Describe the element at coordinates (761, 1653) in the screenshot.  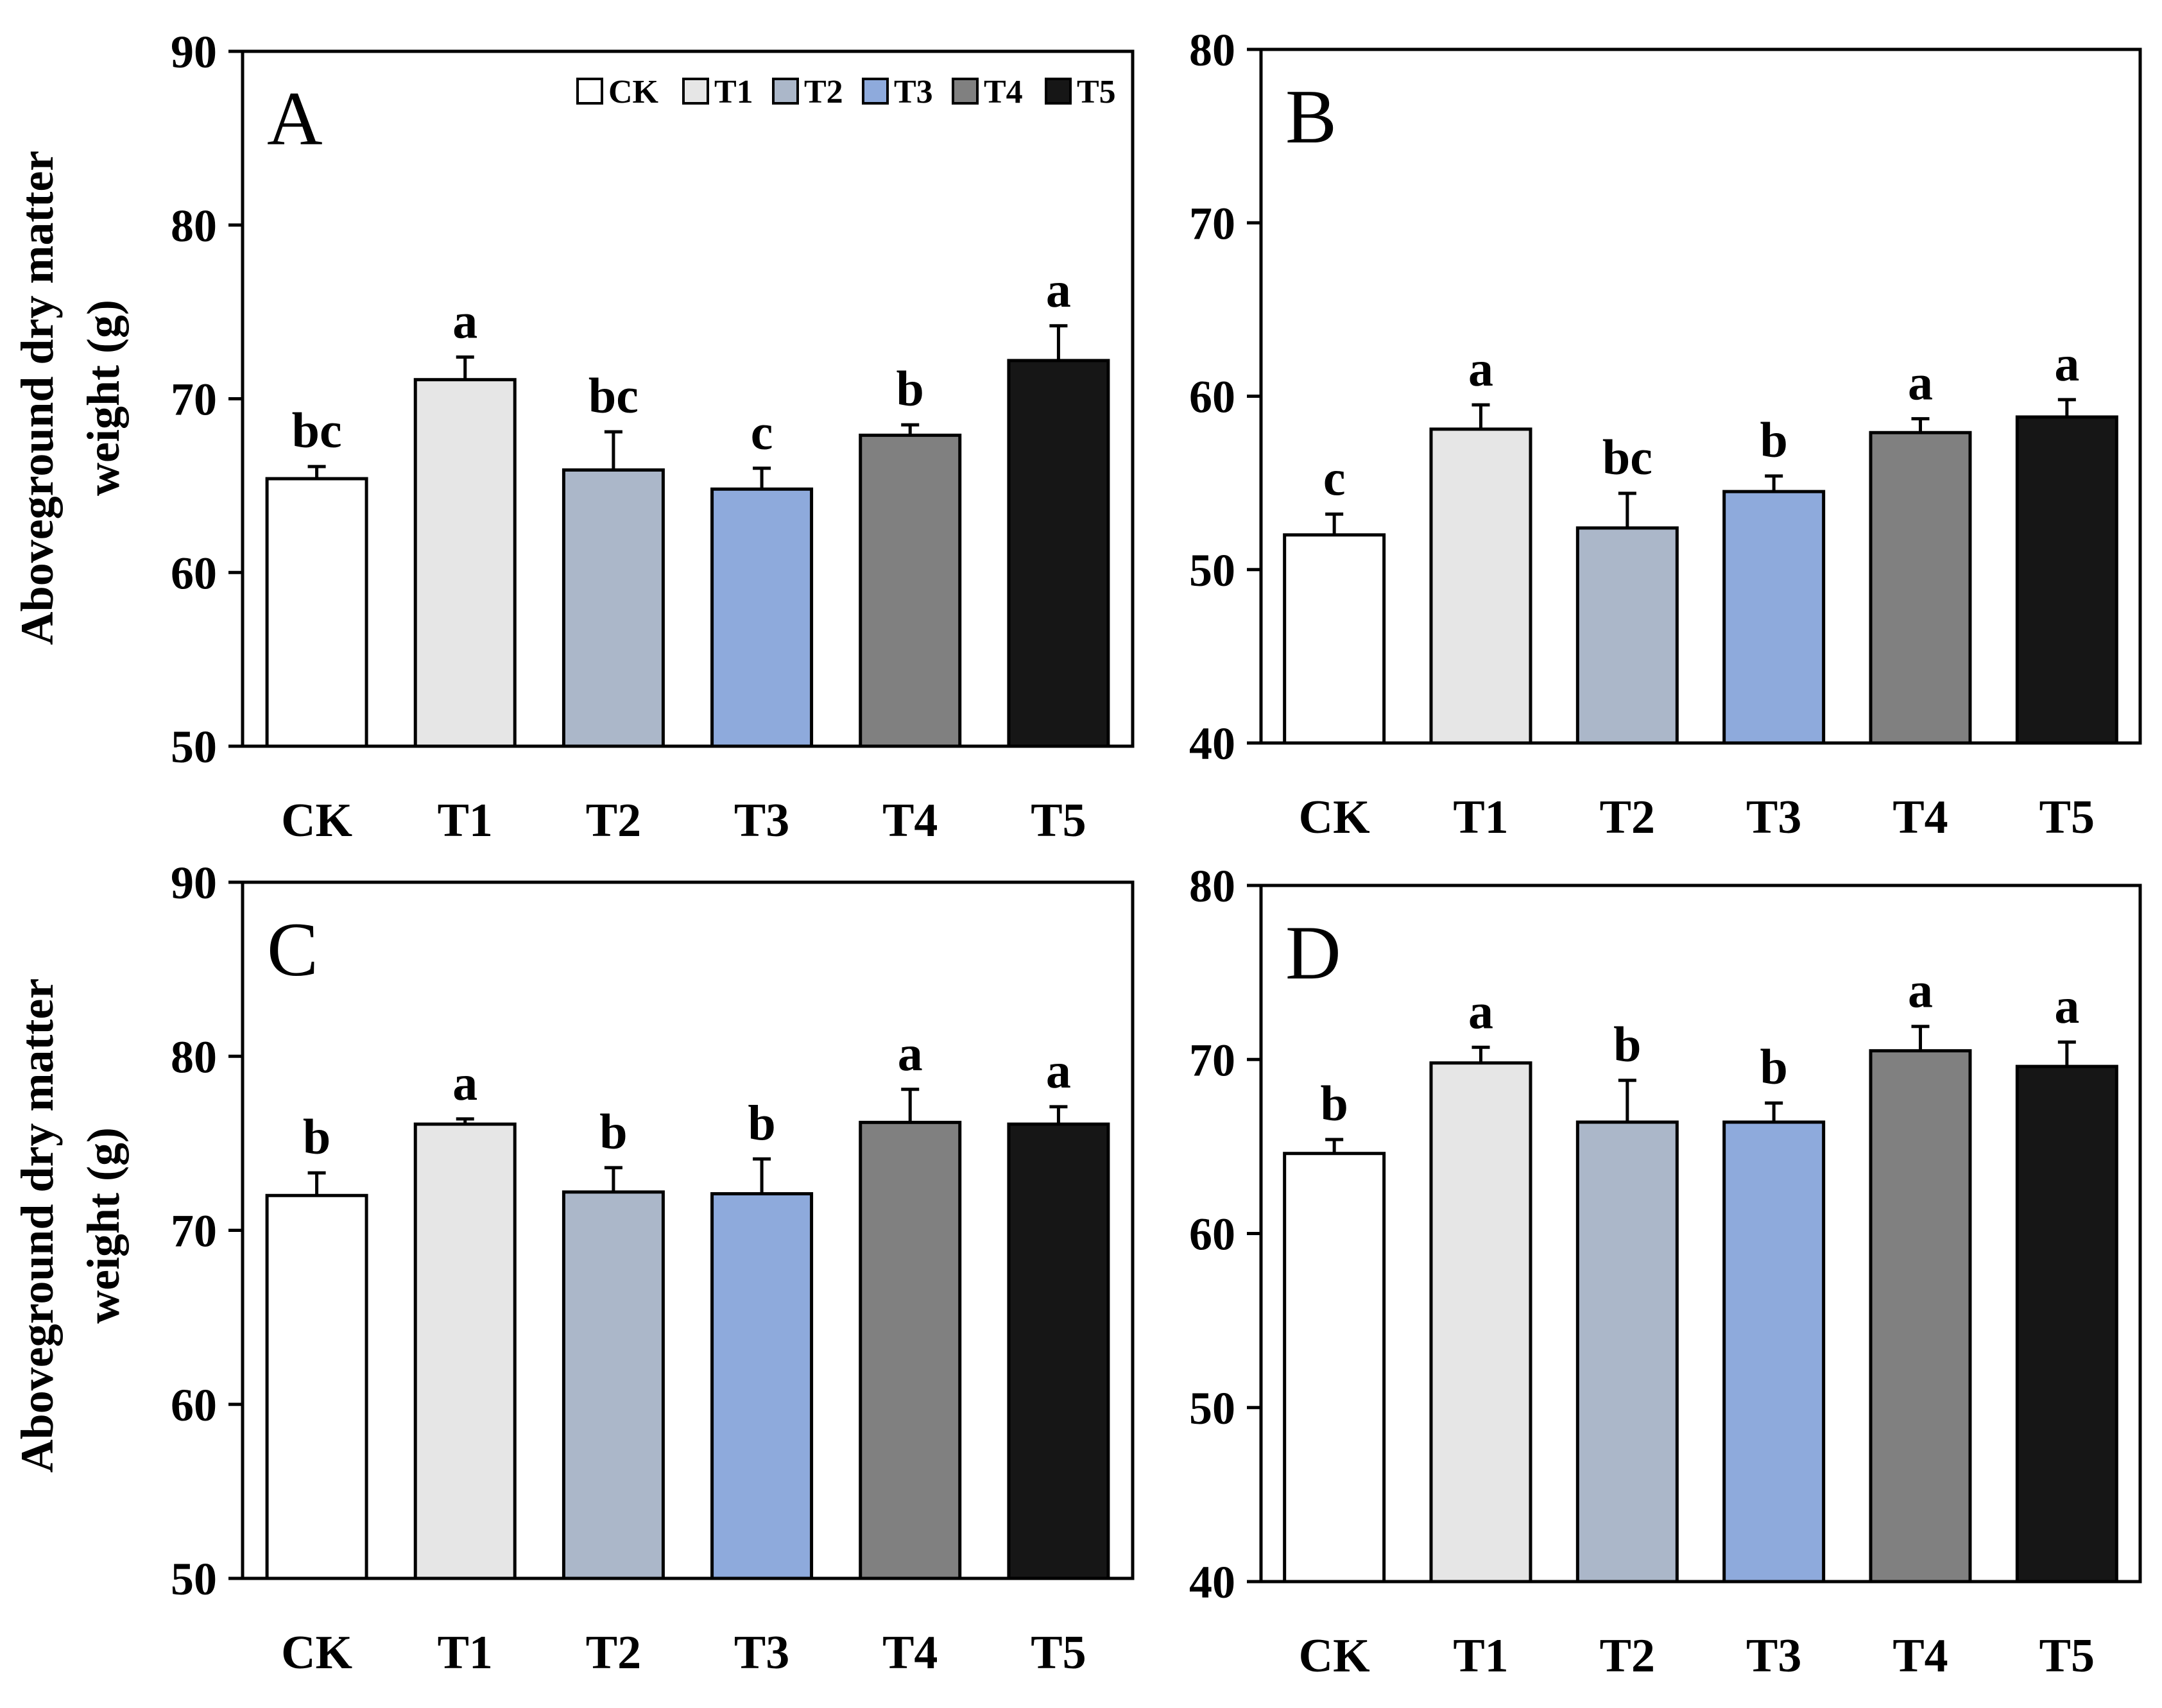
I see `panel-c-category-label: T3` at that location.